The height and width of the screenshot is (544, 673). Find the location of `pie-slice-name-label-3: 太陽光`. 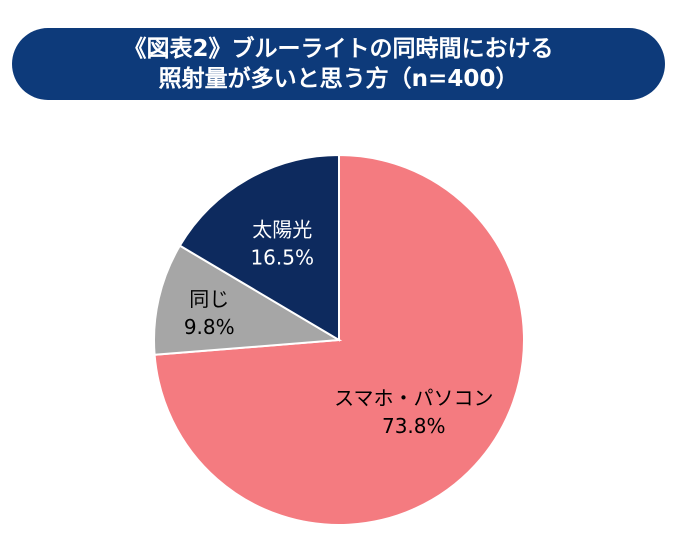

pie-slice-name-label-3: 太陽光 is located at coordinates (282, 229).